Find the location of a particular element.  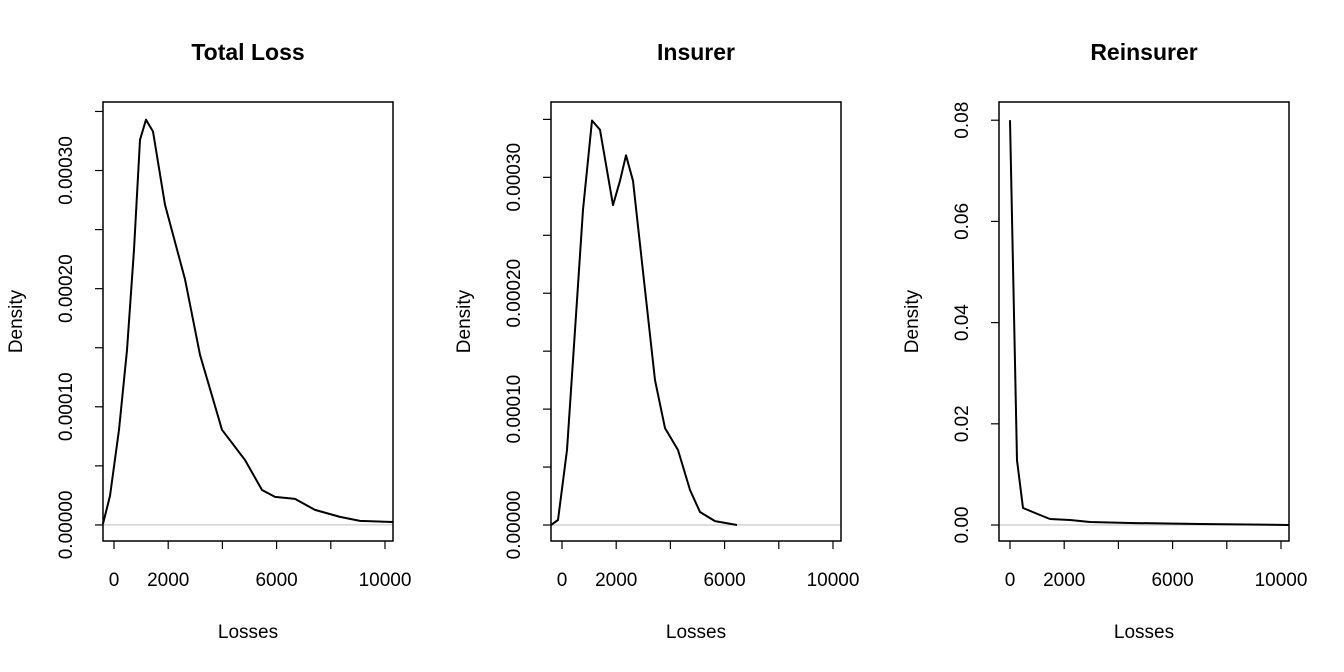

panel-title: Total Loss is located at coordinates (247, 52).